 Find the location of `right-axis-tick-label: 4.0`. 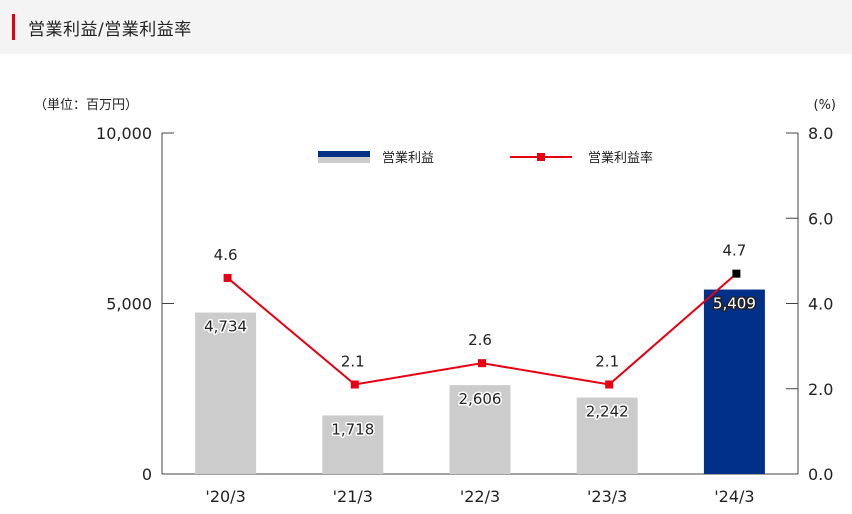

right-axis-tick-label: 4.0 is located at coordinates (820, 304).